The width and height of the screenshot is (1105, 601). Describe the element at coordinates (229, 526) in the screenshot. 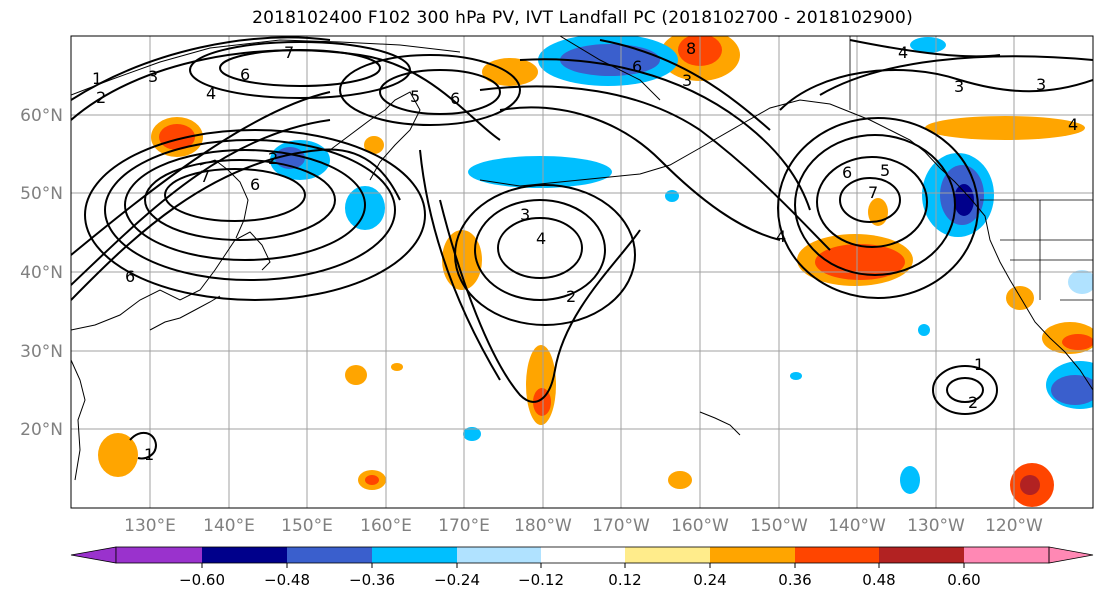

I see `lon-label: 140°E` at that location.